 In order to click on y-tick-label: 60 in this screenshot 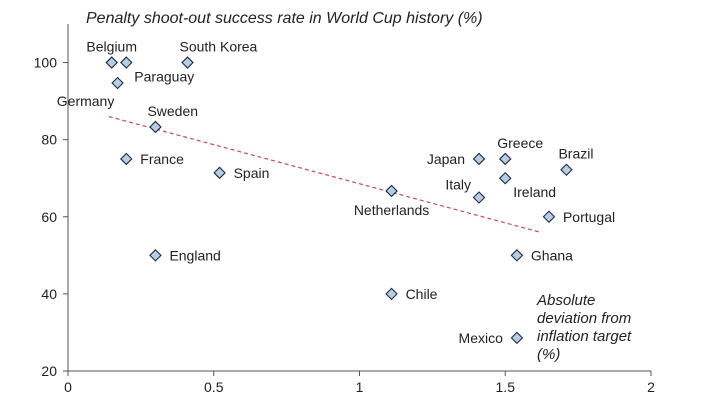, I will do `click(49, 217)`.